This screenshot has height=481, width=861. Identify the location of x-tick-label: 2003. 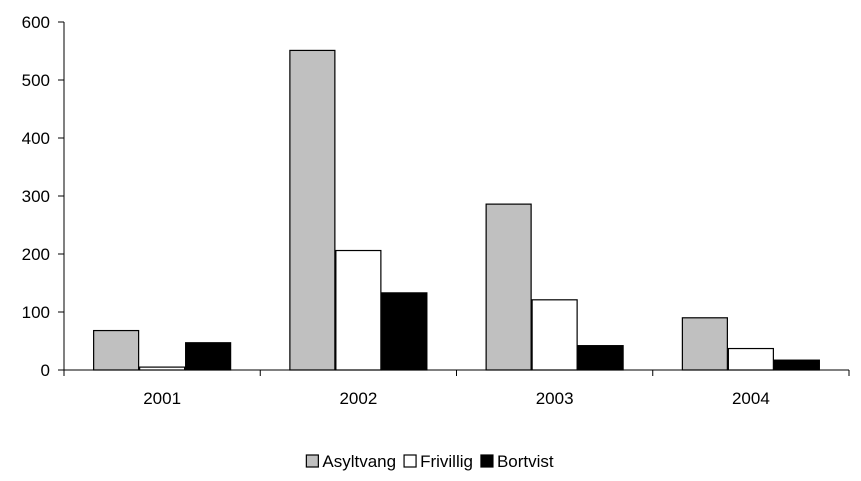
(555, 398).